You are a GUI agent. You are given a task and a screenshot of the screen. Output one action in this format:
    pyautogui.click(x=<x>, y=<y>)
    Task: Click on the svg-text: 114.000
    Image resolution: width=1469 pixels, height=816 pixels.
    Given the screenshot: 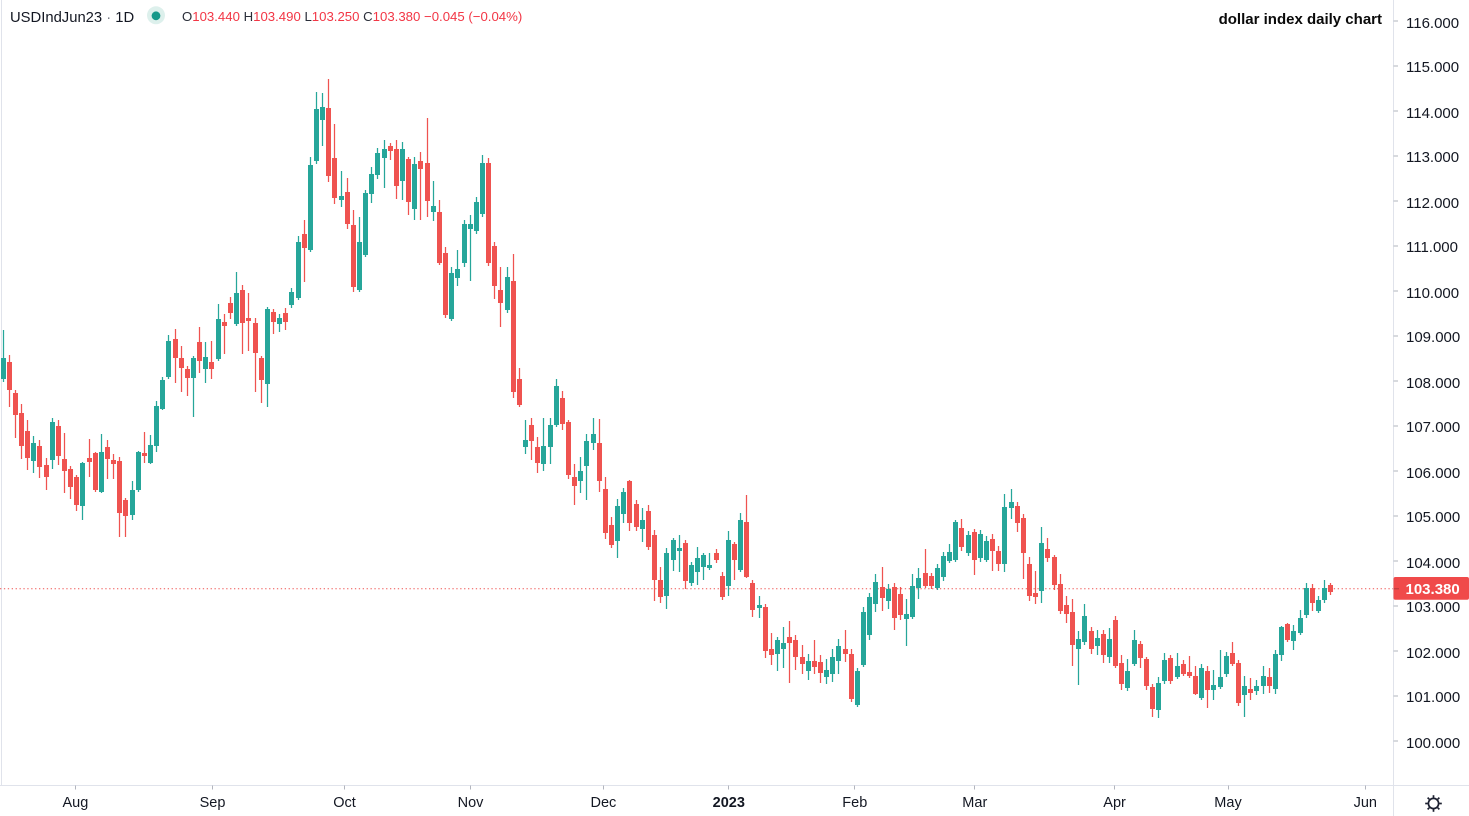 What is the action you would take?
    pyautogui.click(x=1432, y=113)
    